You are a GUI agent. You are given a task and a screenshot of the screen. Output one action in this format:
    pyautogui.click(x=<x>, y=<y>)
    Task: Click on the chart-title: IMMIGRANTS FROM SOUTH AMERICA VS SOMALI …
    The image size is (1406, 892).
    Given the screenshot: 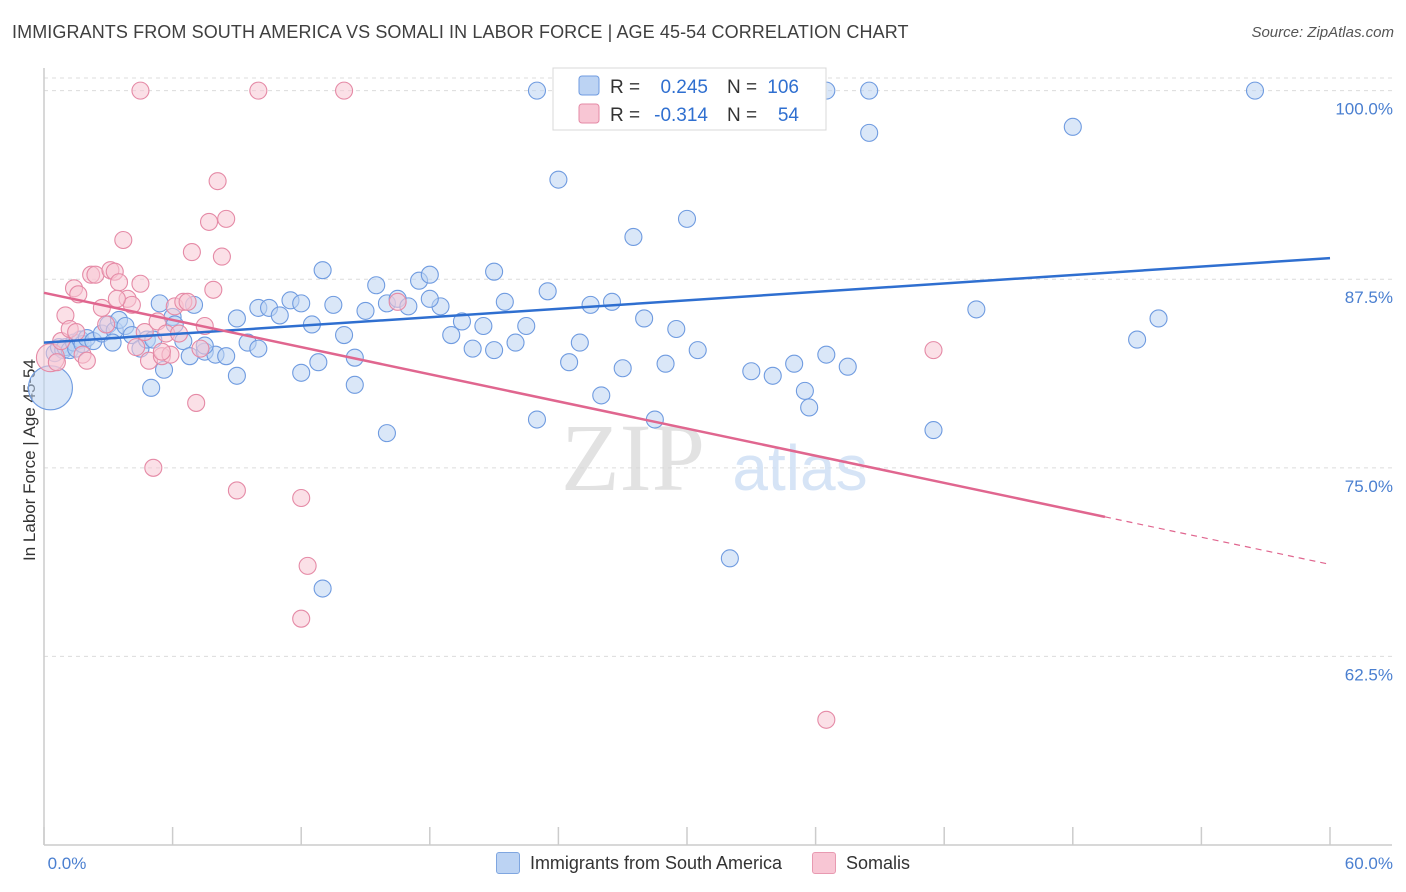 What is the action you would take?
    pyautogui.click(x=460, y=32)
    